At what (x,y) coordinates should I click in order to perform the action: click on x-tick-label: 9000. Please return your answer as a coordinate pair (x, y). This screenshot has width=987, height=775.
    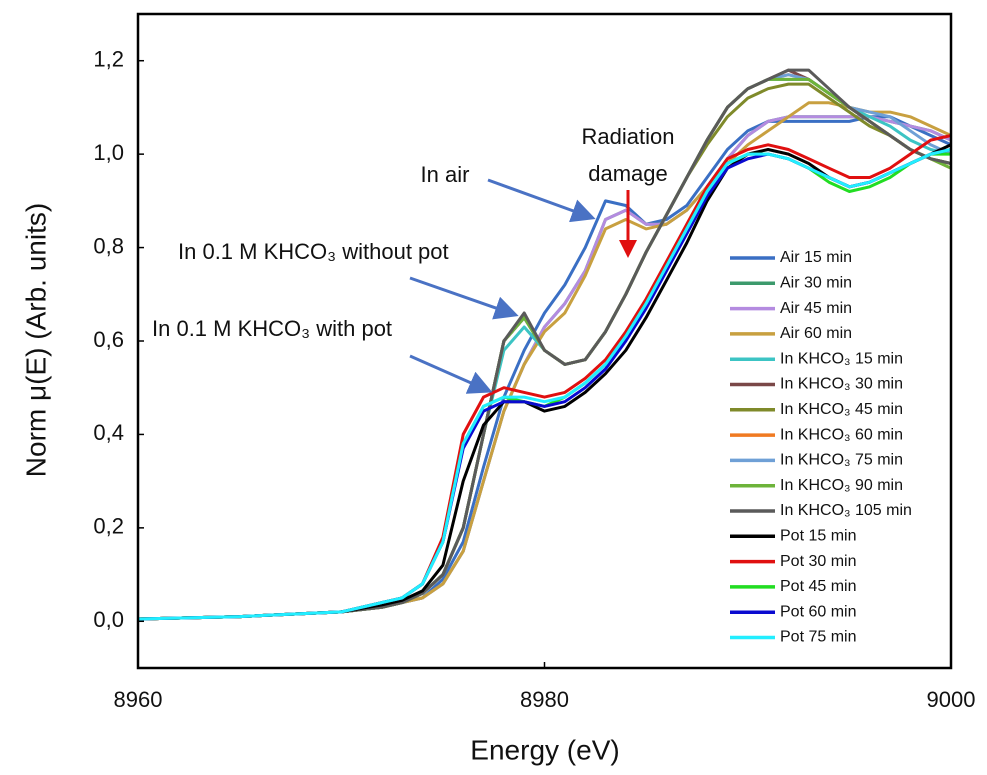
    Looking at the image, I should click on (951, 699).